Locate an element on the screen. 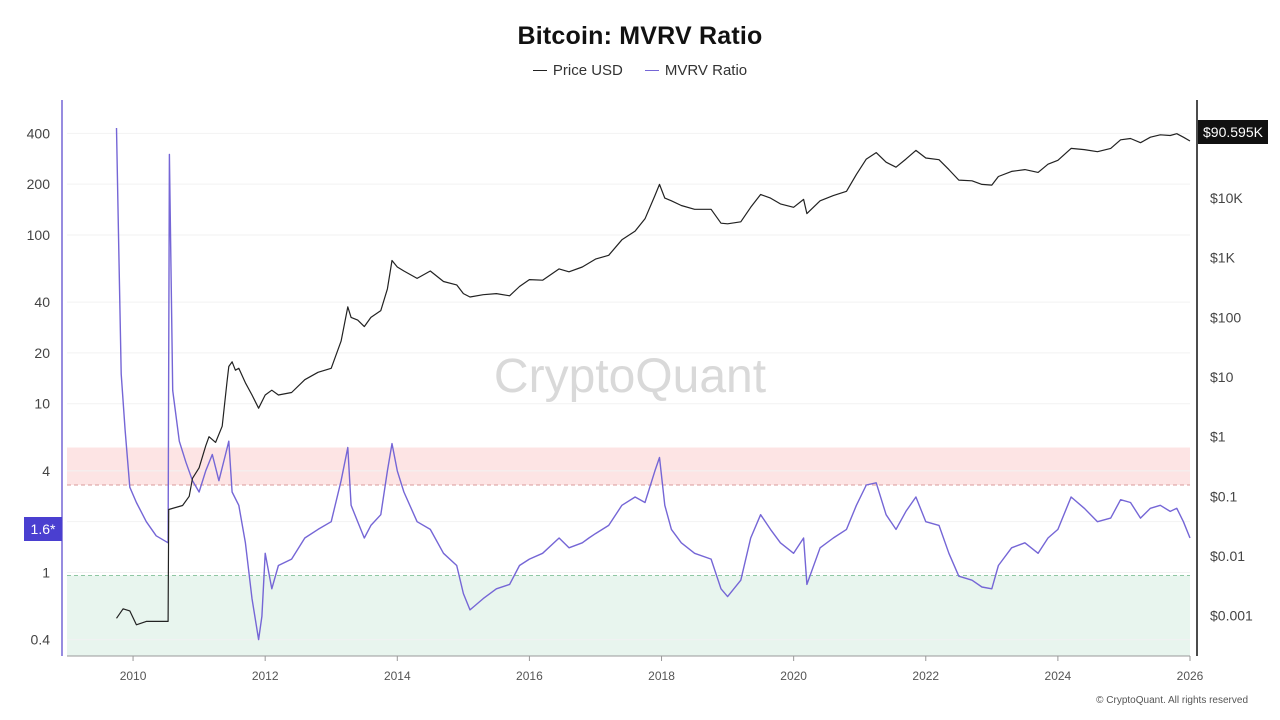 This screenshot has width=1280, height=720. current-mvrv-tag-bg is located at coordinates (43, 529).